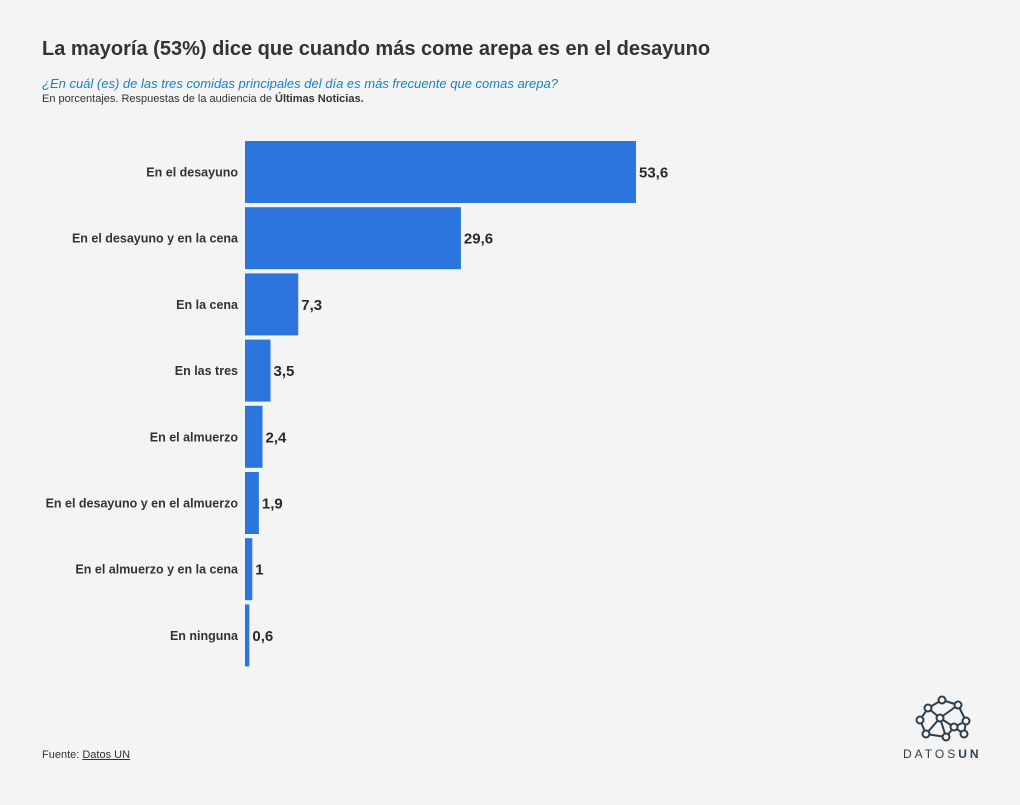 This screenshot has height=805, width=1020. Describe the element at coordinates (62, 755) in the screenshot. I see `source-prefix: Fuente:` at that location.